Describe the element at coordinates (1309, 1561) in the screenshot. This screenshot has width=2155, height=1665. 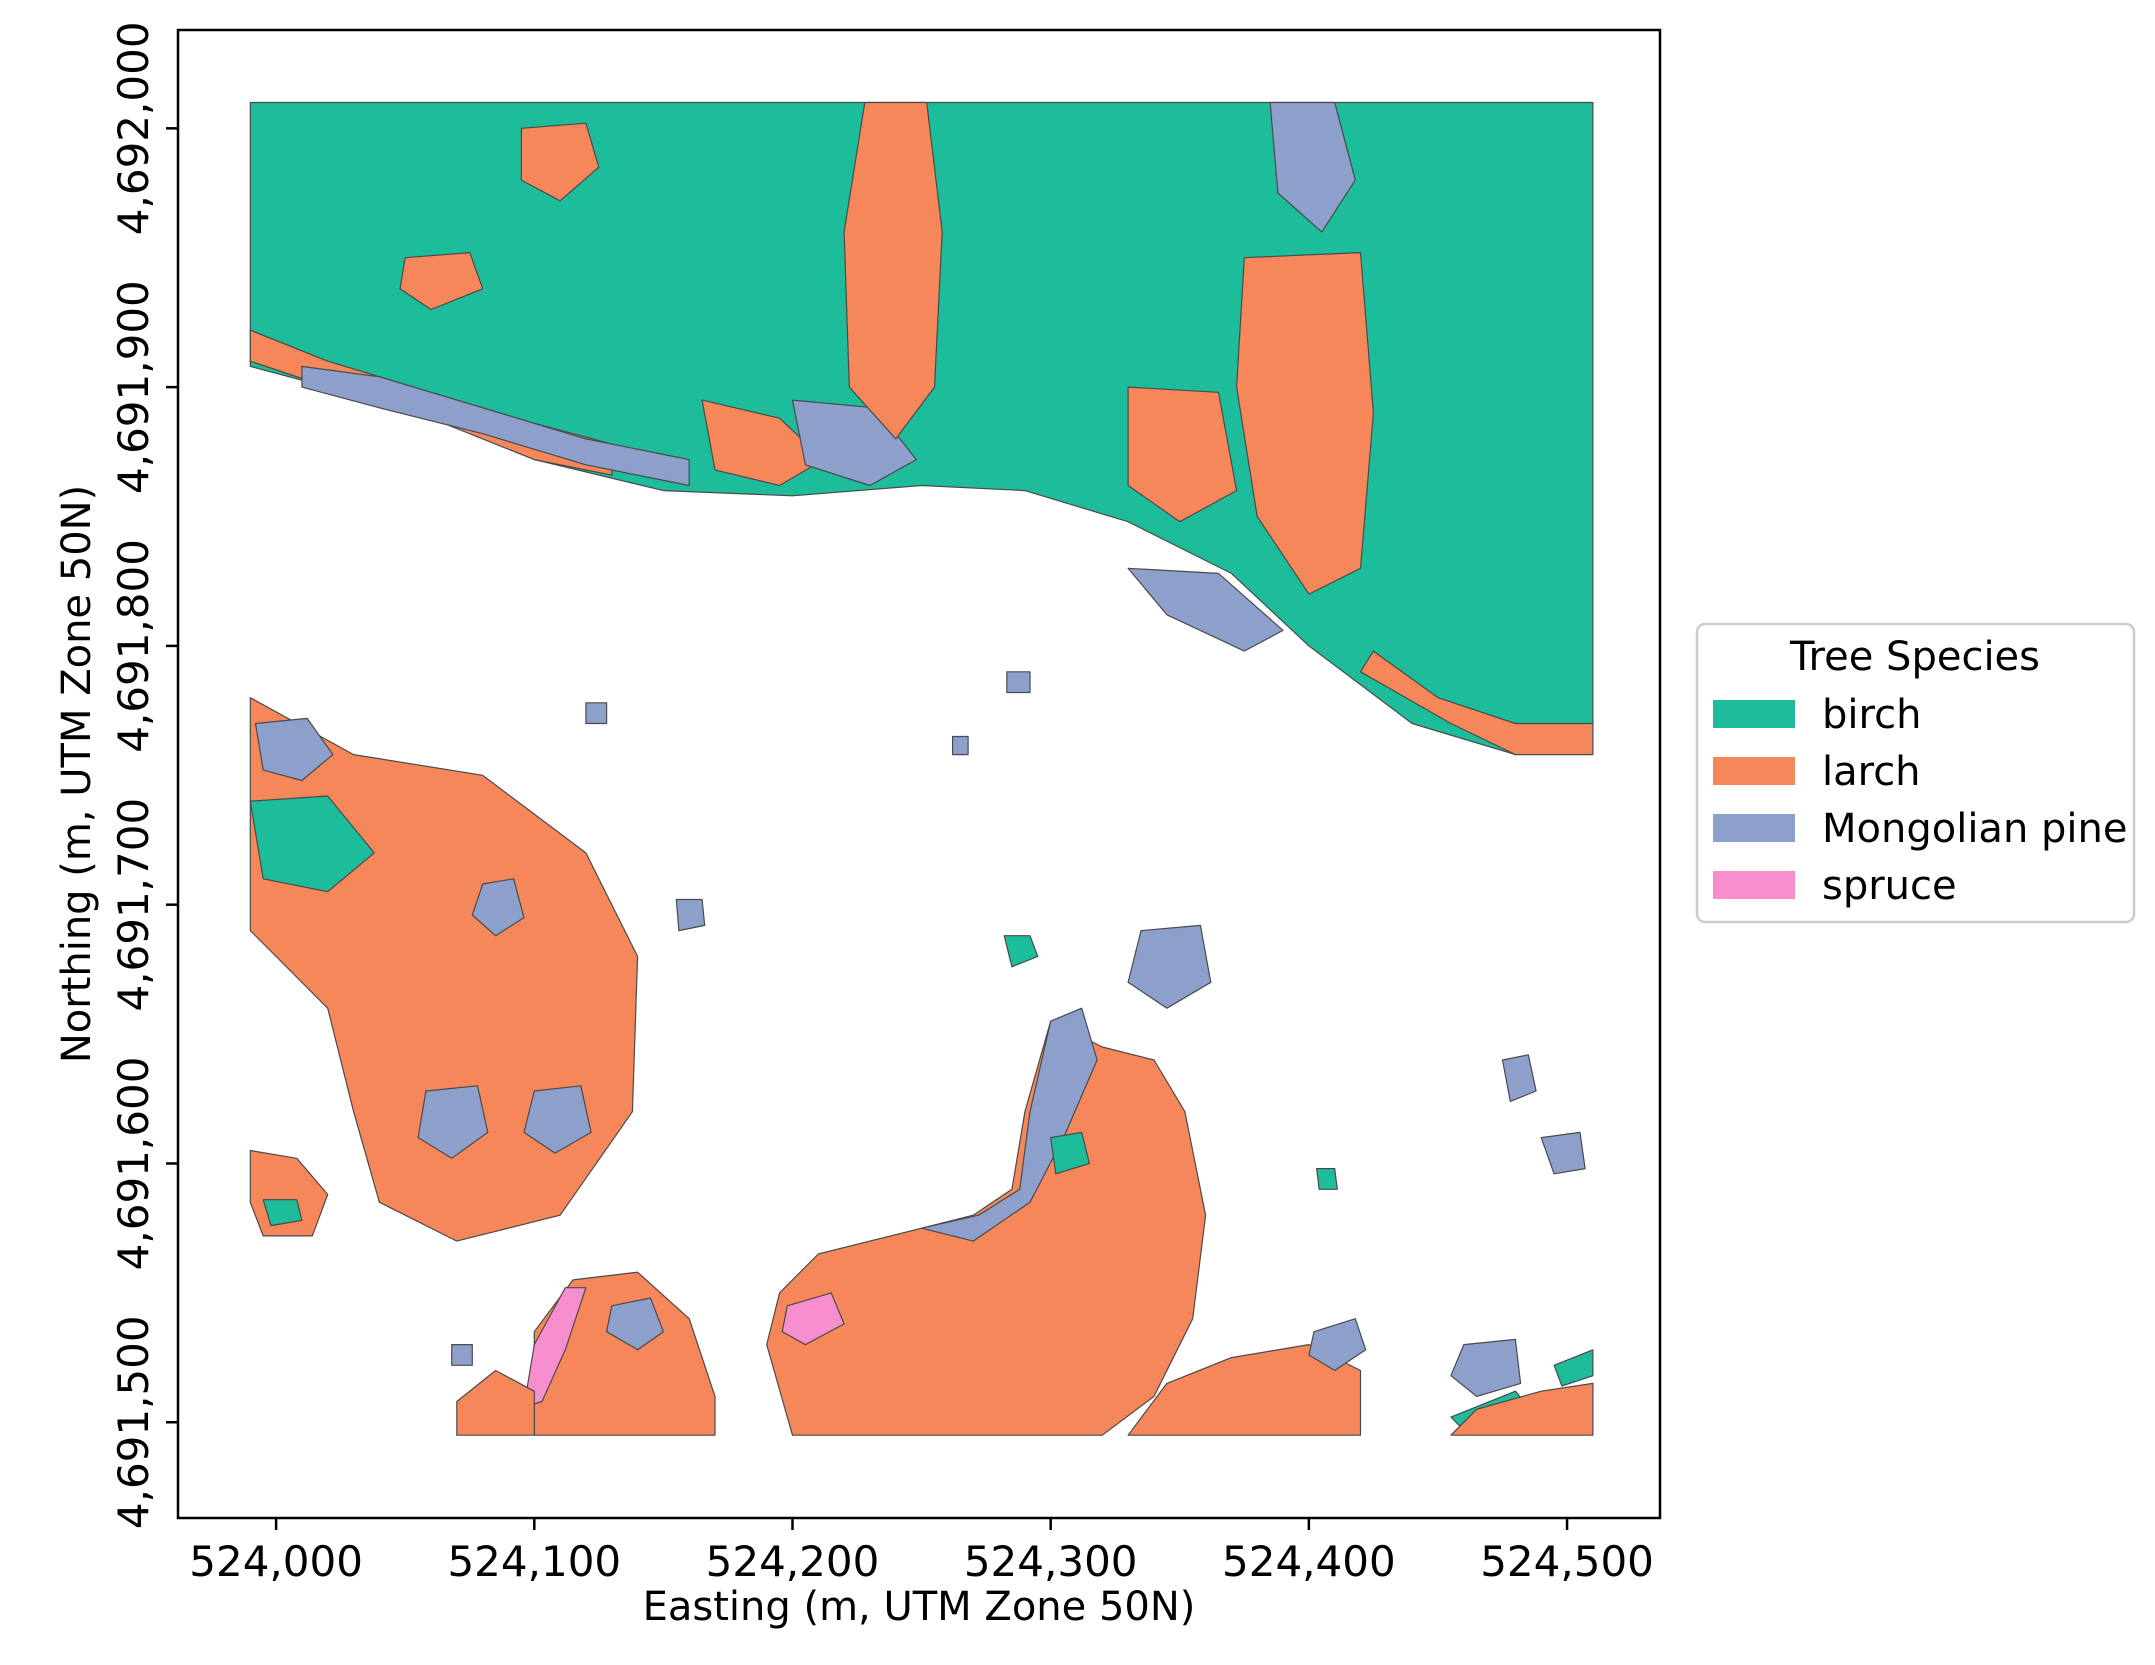
I see `x-tick-label: 524,400` at that location.